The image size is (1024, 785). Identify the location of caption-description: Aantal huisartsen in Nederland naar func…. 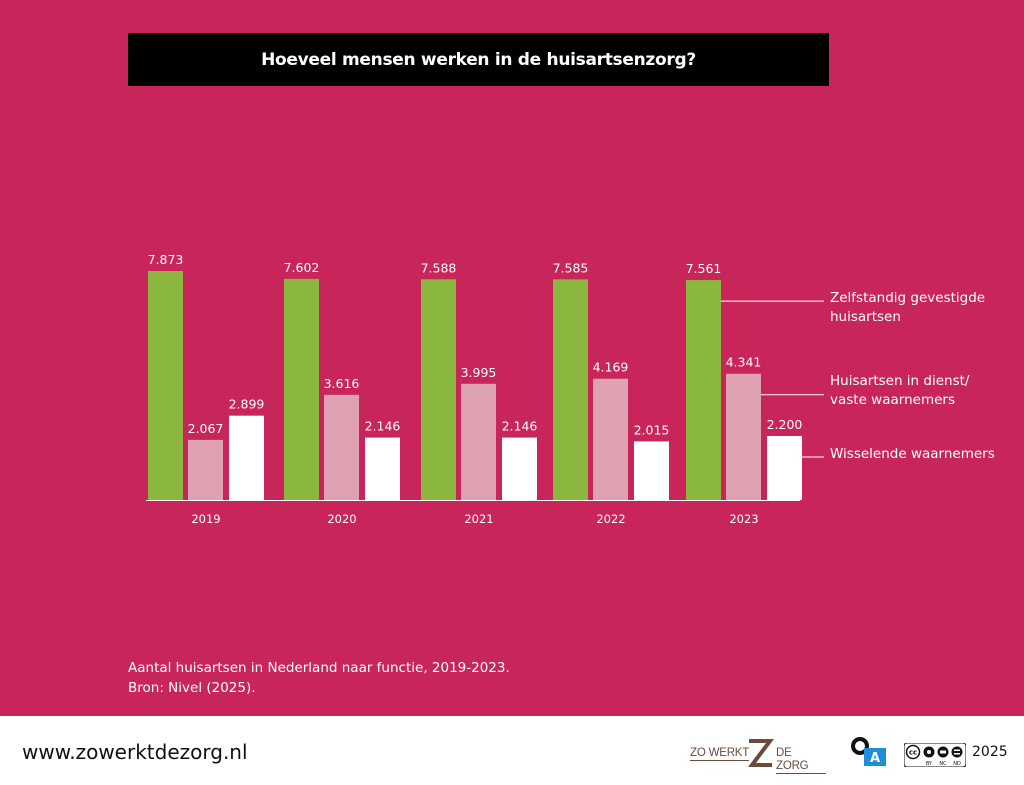
(319, 668).